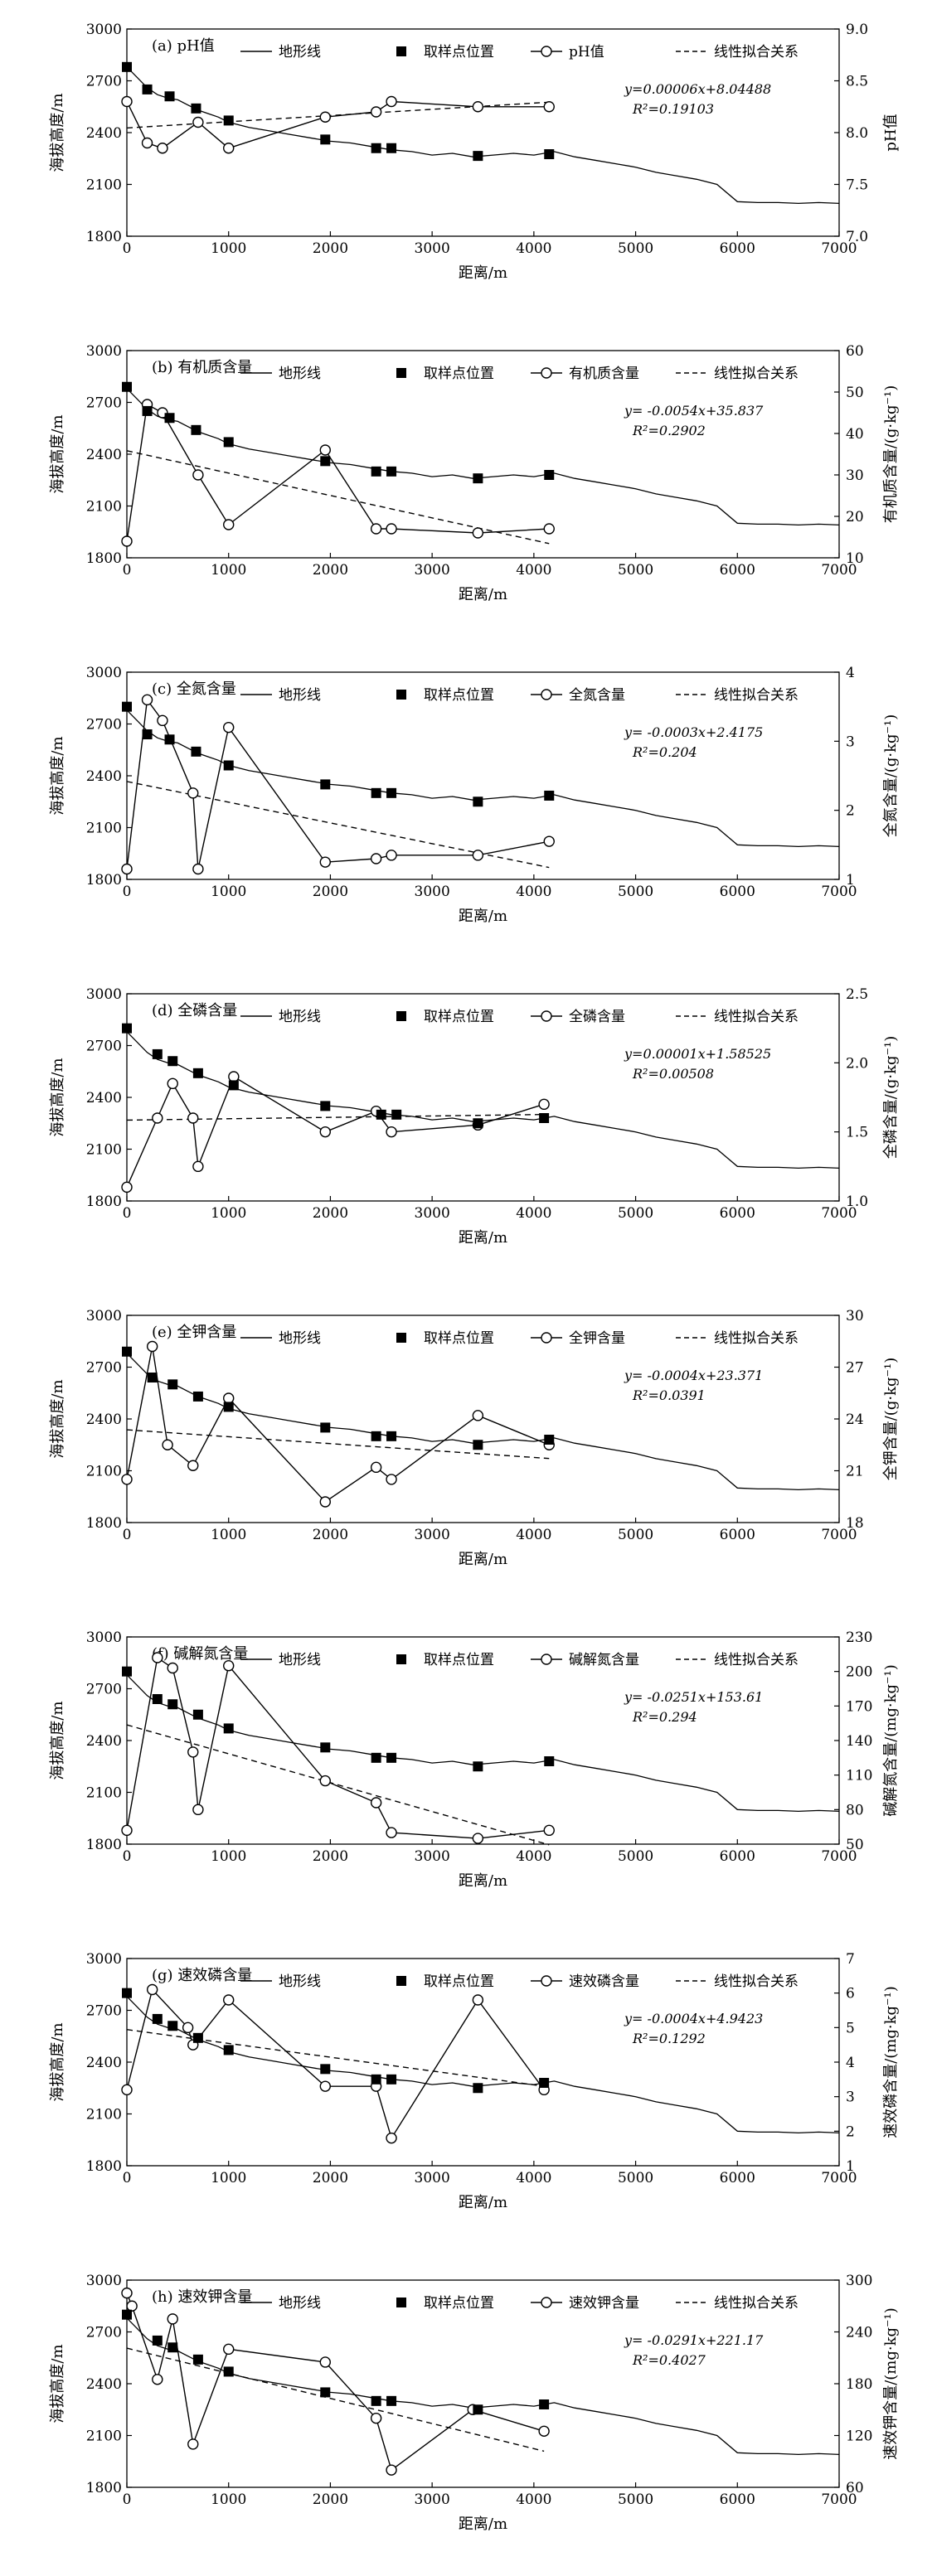  What do you see at coordinates (855, 517) in the screenshot?
I see `y-right-tick-label: 20` at bounding box center [855, 517].